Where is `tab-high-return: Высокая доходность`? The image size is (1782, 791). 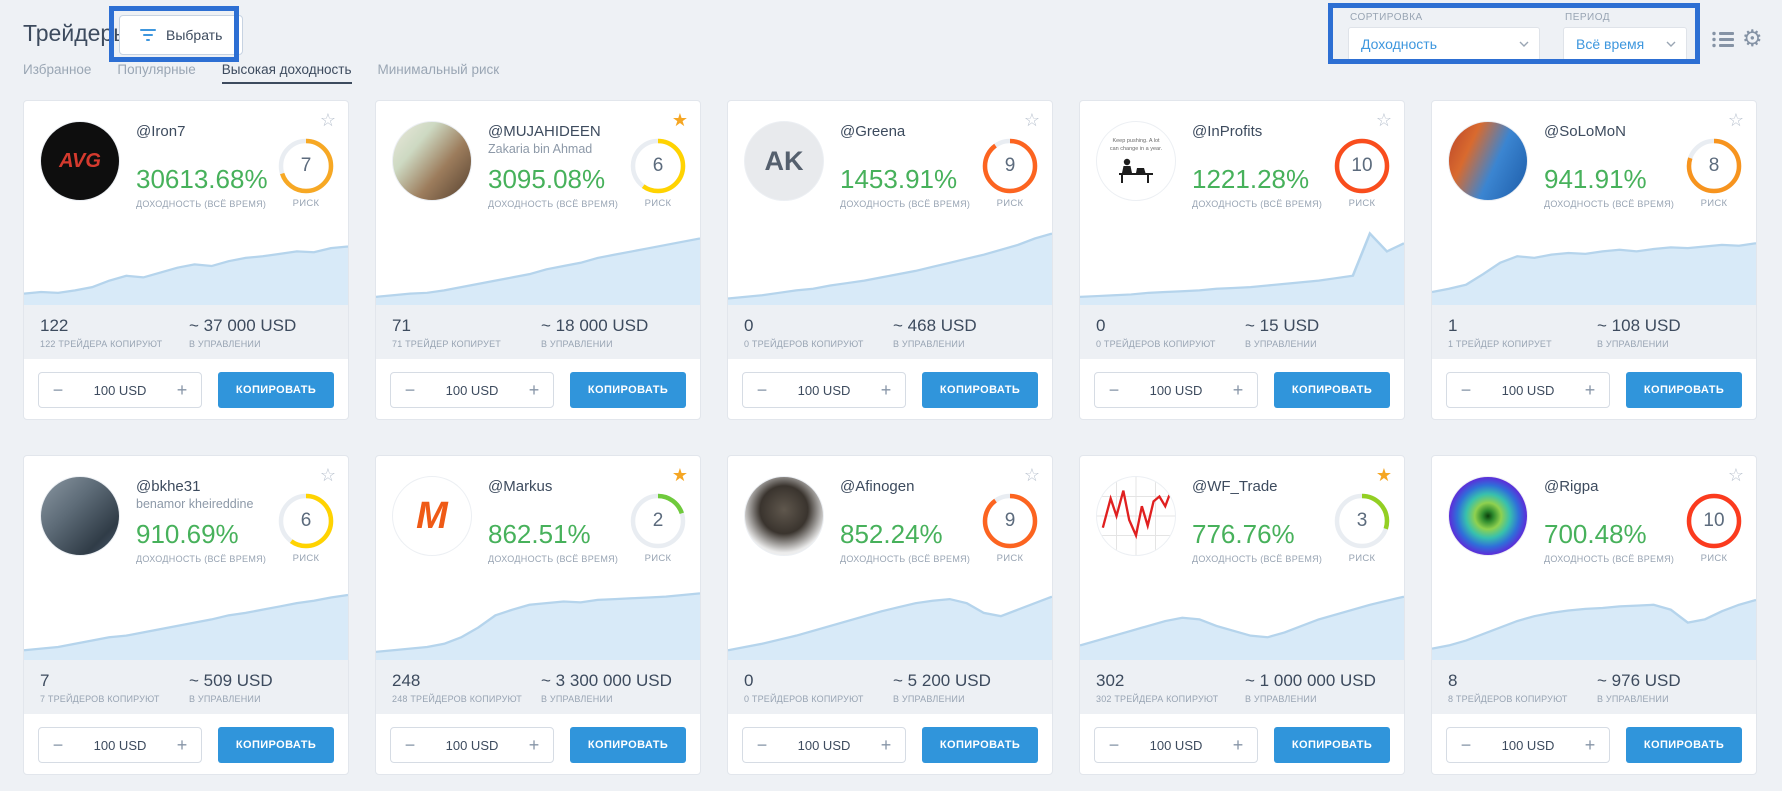 tab-high-return: Высокая доходность is located at coordinates (286, 73).